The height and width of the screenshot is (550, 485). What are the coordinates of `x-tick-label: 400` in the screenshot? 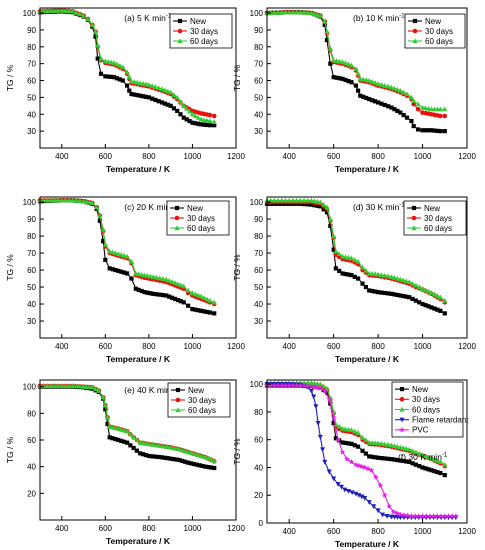 It's located at (62, 156).